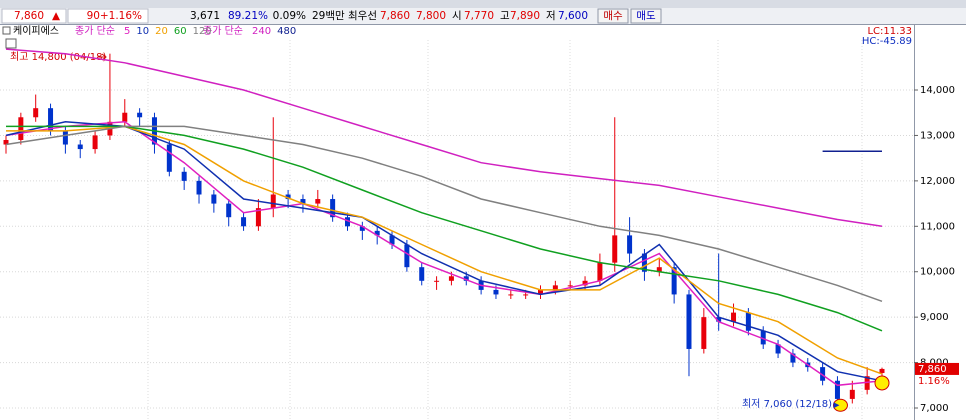  What do you see at coordinates (887, 41) in the screenshot?
I see `right-label: HC:-45.89` at bounding box center [887, 41].